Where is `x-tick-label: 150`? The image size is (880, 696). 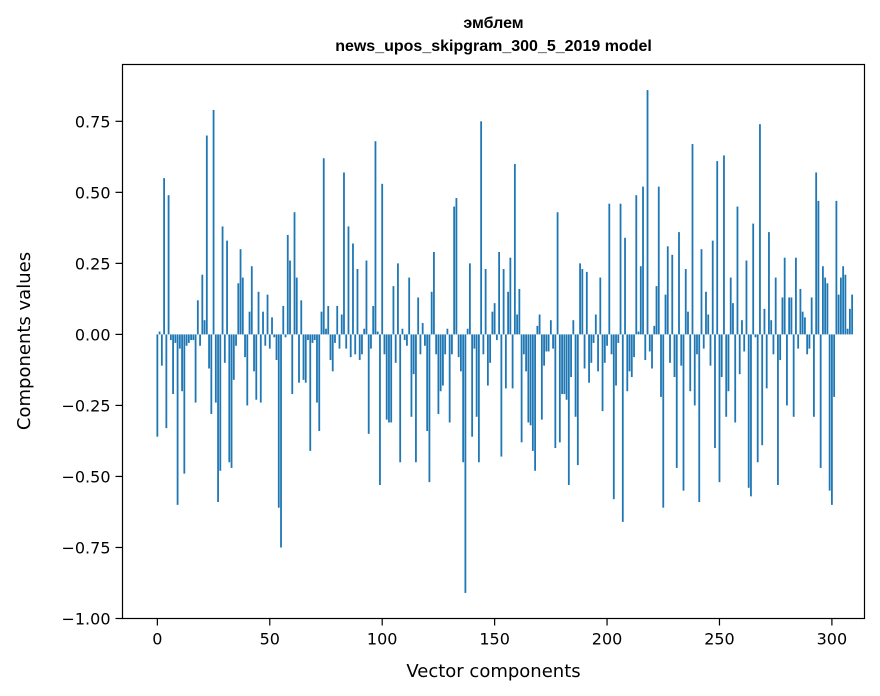 x-tick-label: 150 is located at coordinates (494, 639).